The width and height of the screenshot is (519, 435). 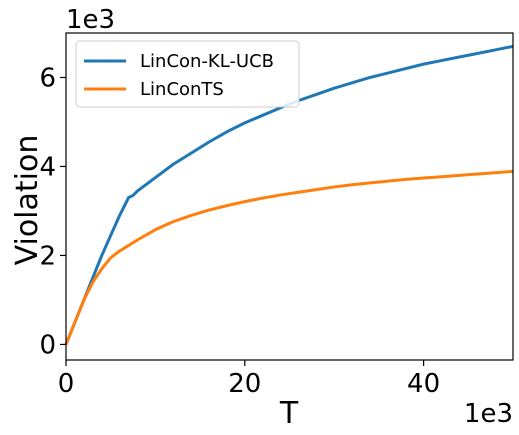 I want to click on y-axis-label: Violation, so click(x=27, y=200).